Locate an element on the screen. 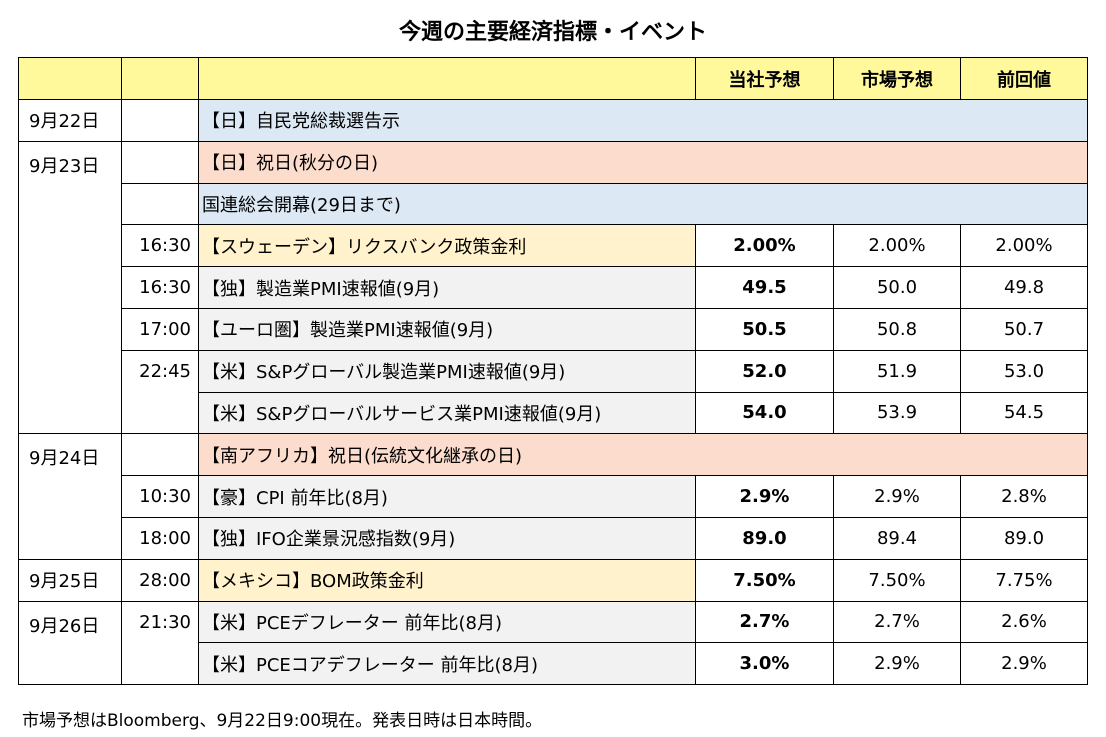  market-cell: 50.8 is located at coordinates (897, 329).